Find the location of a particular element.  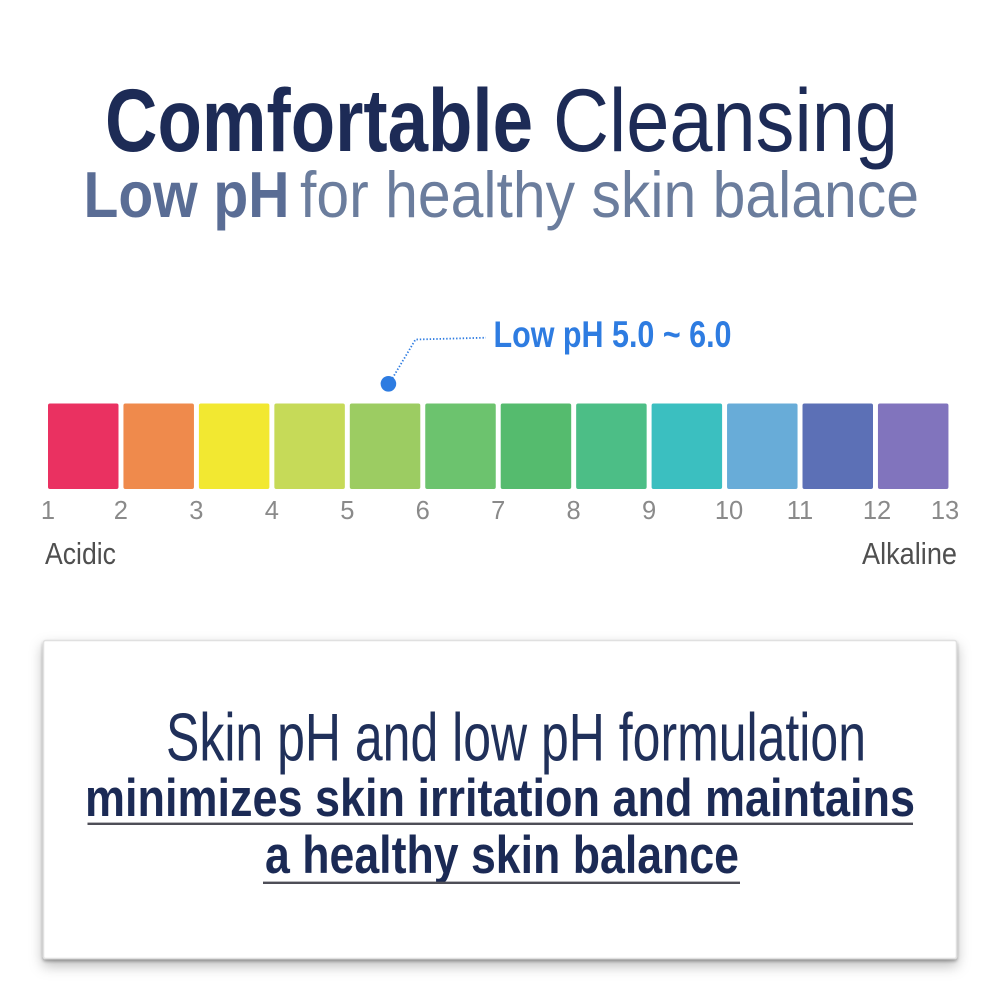

svg-text: 4 is located at coordinates (272, 511).